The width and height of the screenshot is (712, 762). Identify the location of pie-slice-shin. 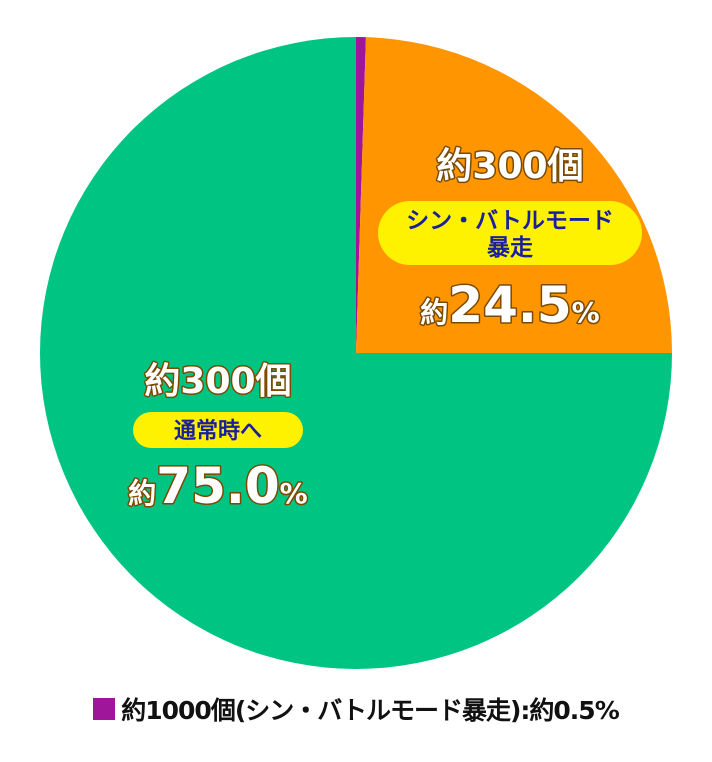
(361, 195).